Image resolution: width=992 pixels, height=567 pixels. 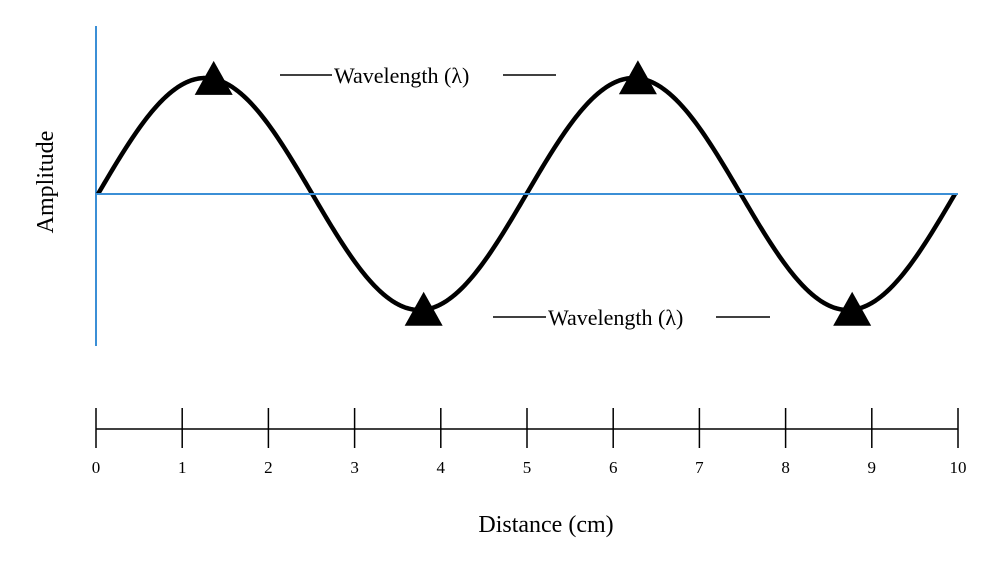 I want to click on scale-tick-label: 10, so click(x=958, y=467).